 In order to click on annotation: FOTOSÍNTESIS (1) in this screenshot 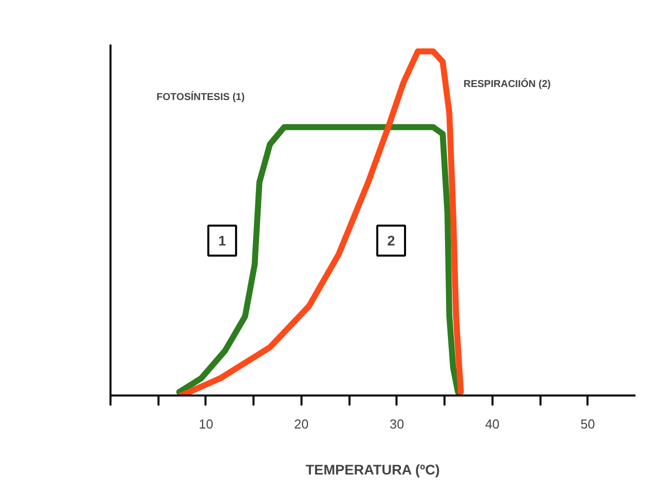, I will do `click(200, 97)`.